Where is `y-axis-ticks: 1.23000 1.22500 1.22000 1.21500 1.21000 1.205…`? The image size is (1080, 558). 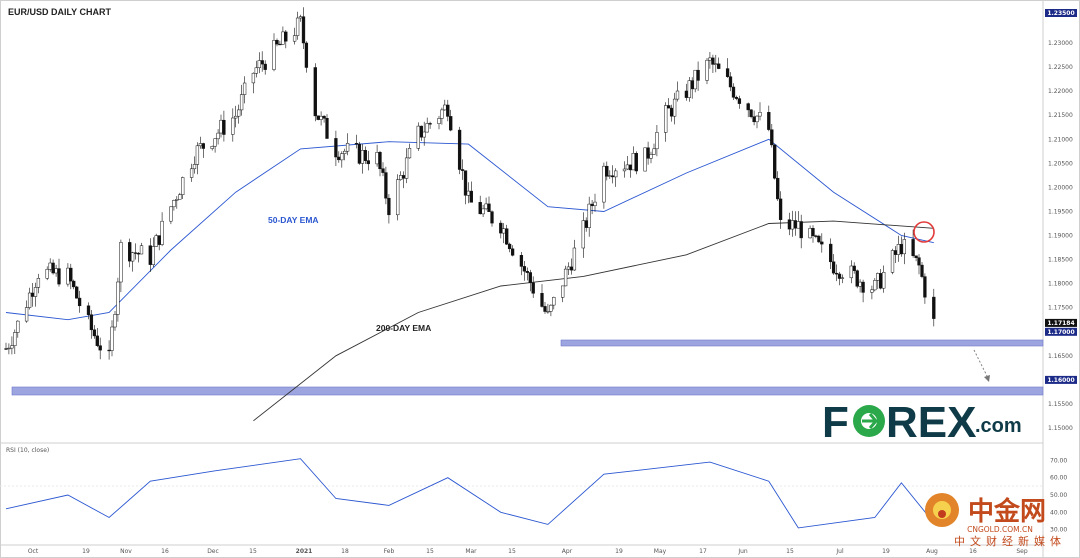 y-axis-ticks: 1.23000 1.22500 1.22000 1.21500 1.21000 1.205… is located at coordinates (1060, 236).